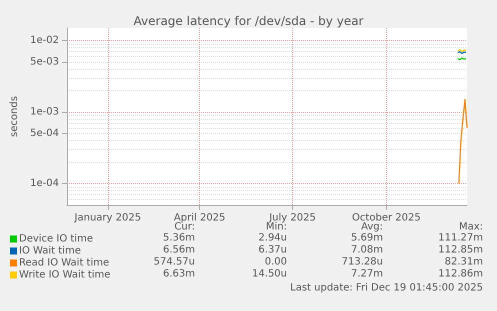  What do you see at coordinates (367, 274) in the screenshot?
I see `text: 7.27m` at bounding box center [367, 274].